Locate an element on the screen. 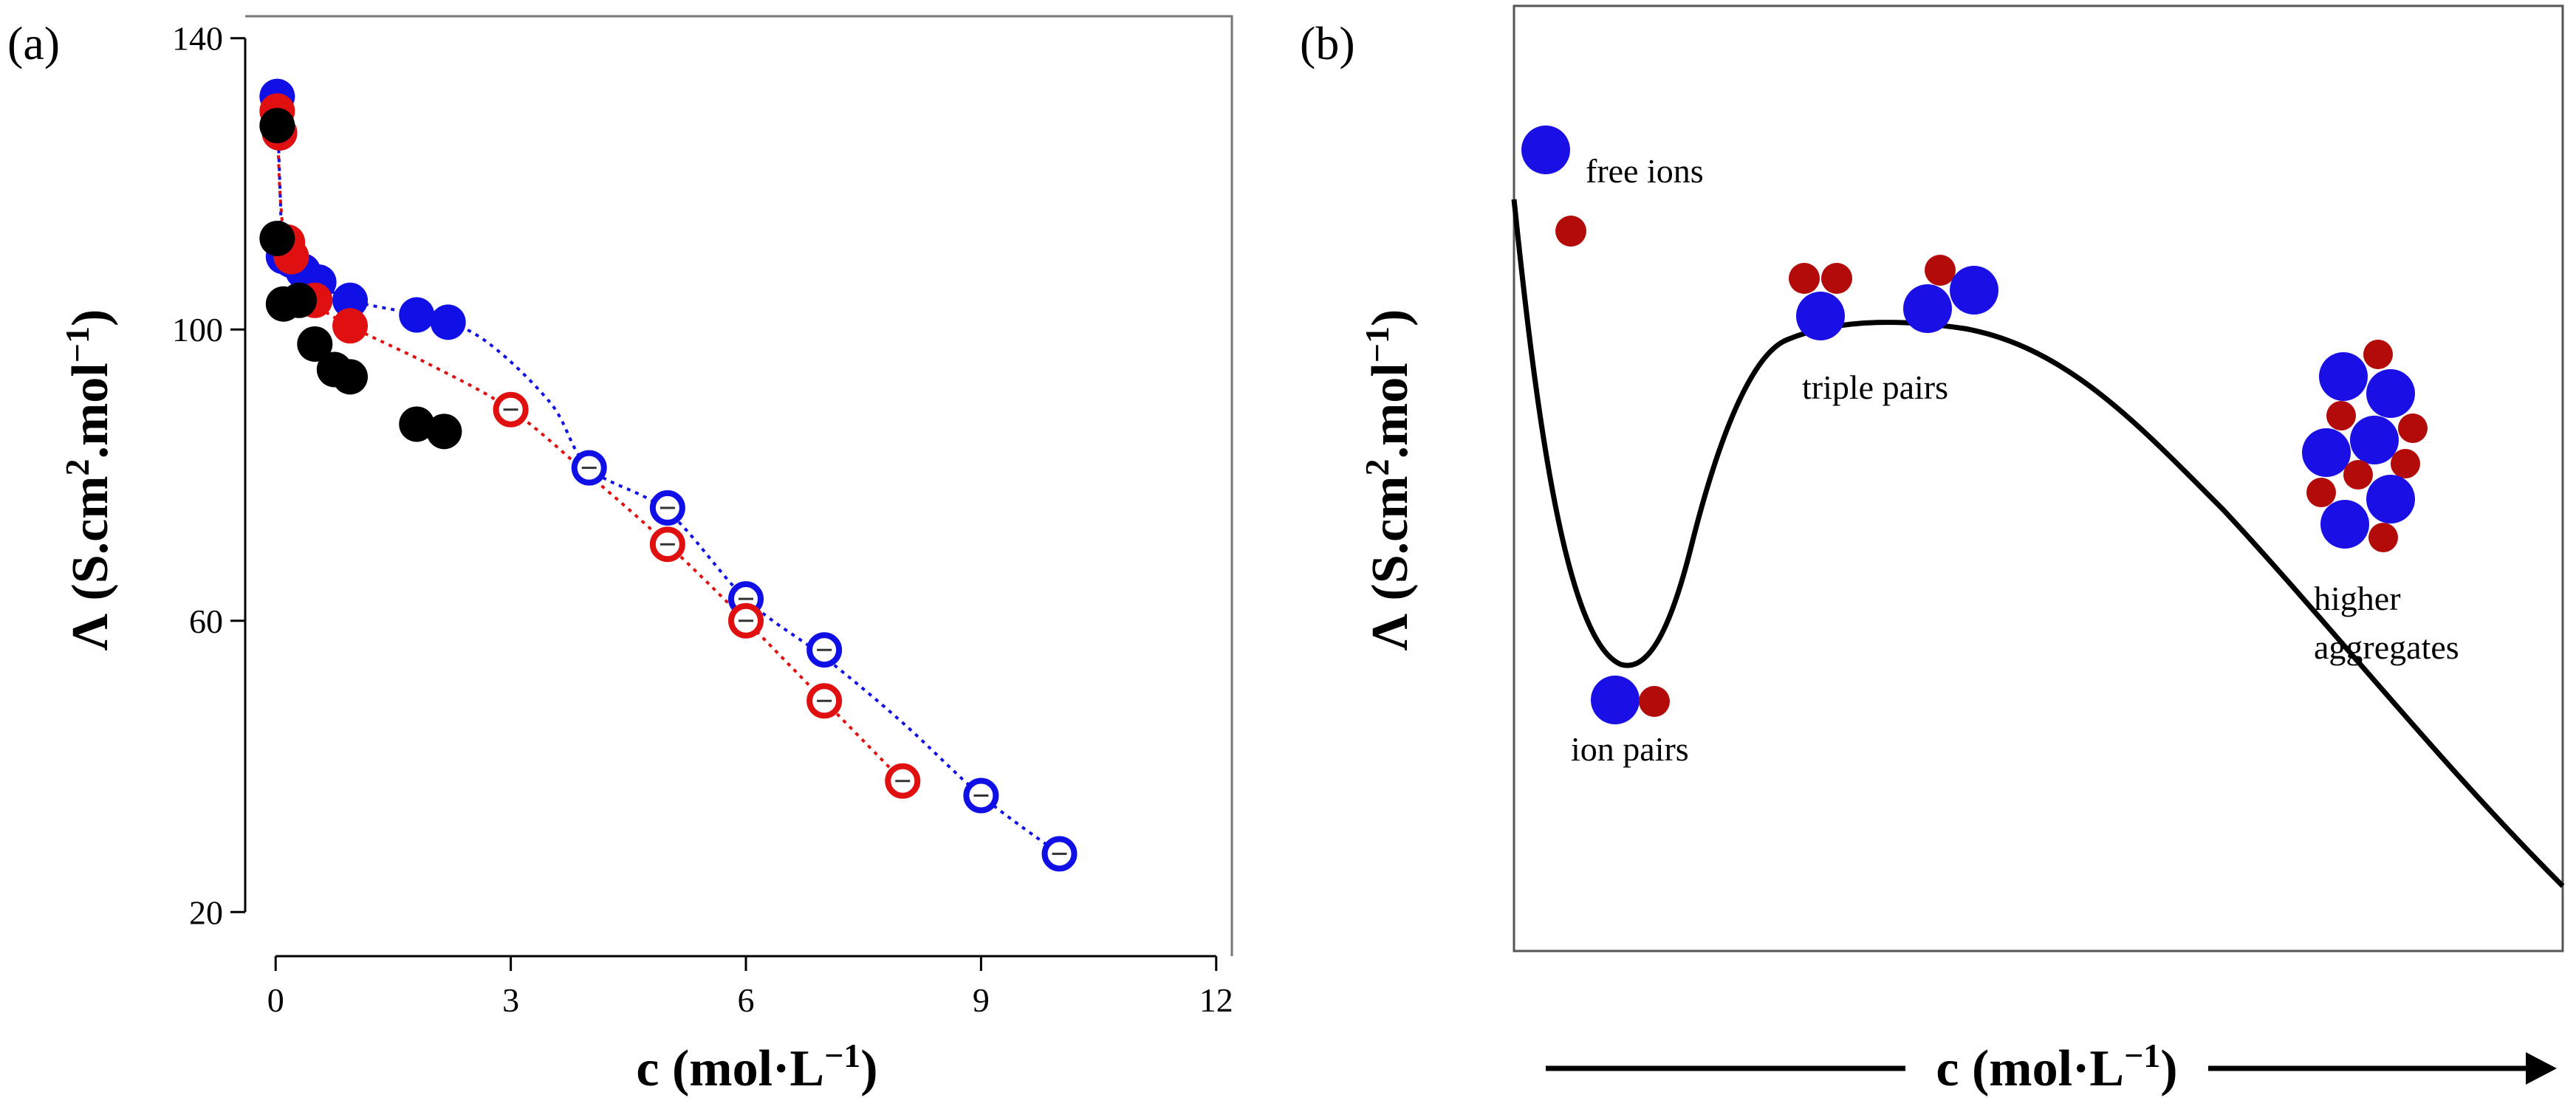 The image size is (2576, 1109). x-tick-label: 9 is located at coordinates (981, 1000).